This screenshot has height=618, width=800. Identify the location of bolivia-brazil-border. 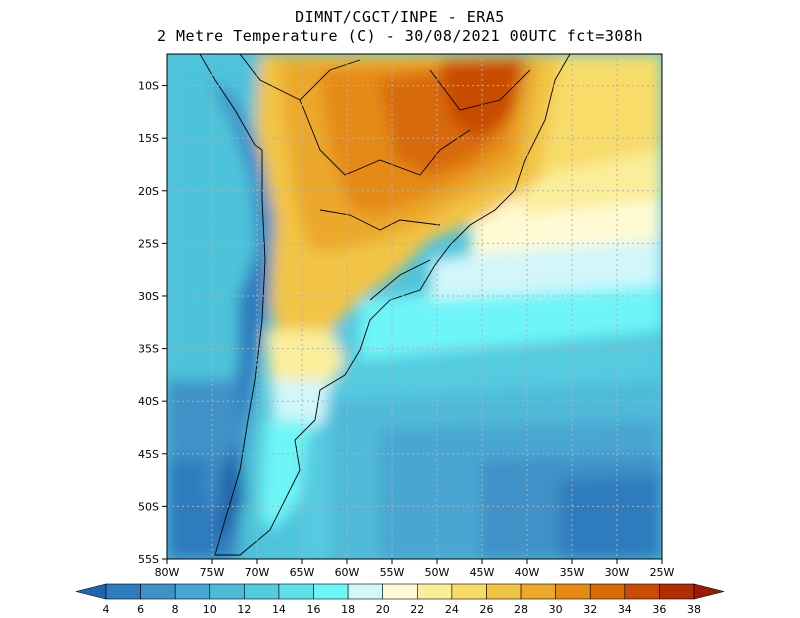
(385, 137).